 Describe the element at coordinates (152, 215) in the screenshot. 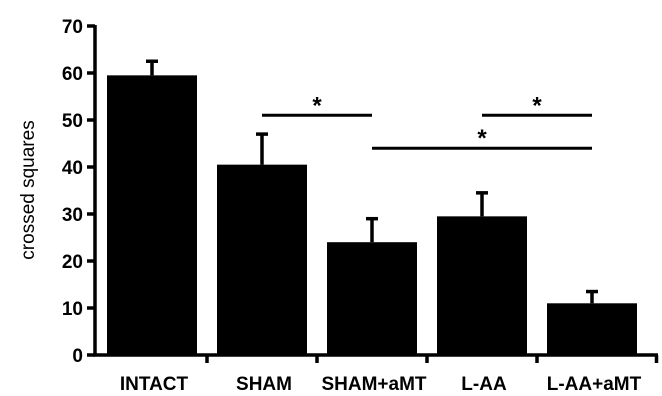

I see `bar-intact` at that location.